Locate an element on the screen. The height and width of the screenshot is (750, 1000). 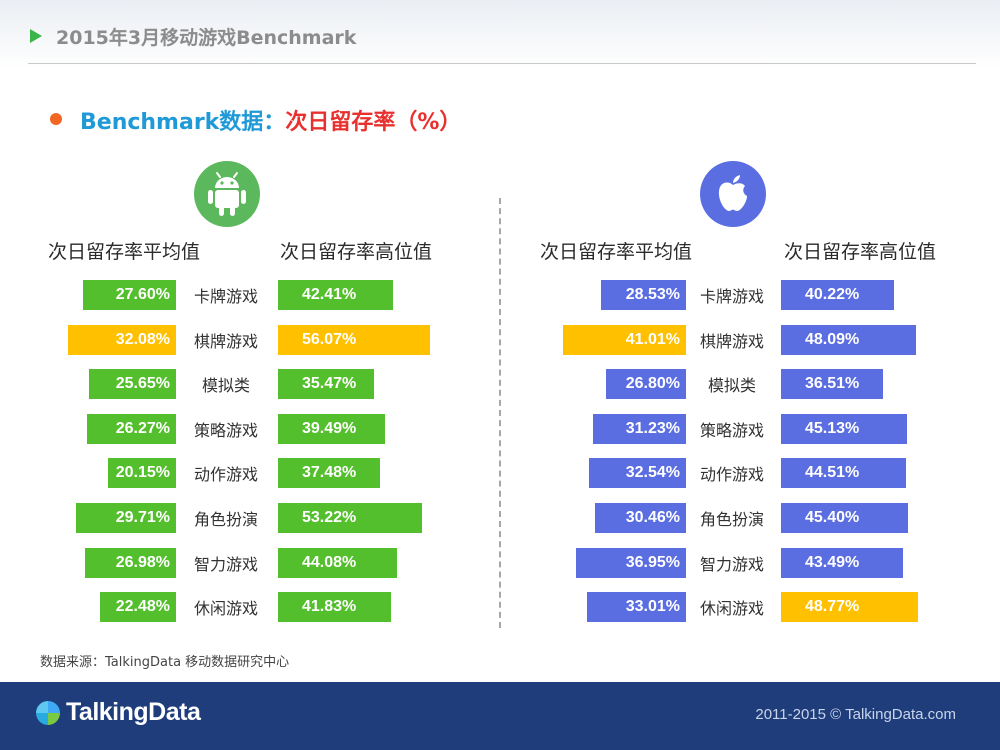
ios-avg-bar: 33.01% is located at coordinates (636, 607).